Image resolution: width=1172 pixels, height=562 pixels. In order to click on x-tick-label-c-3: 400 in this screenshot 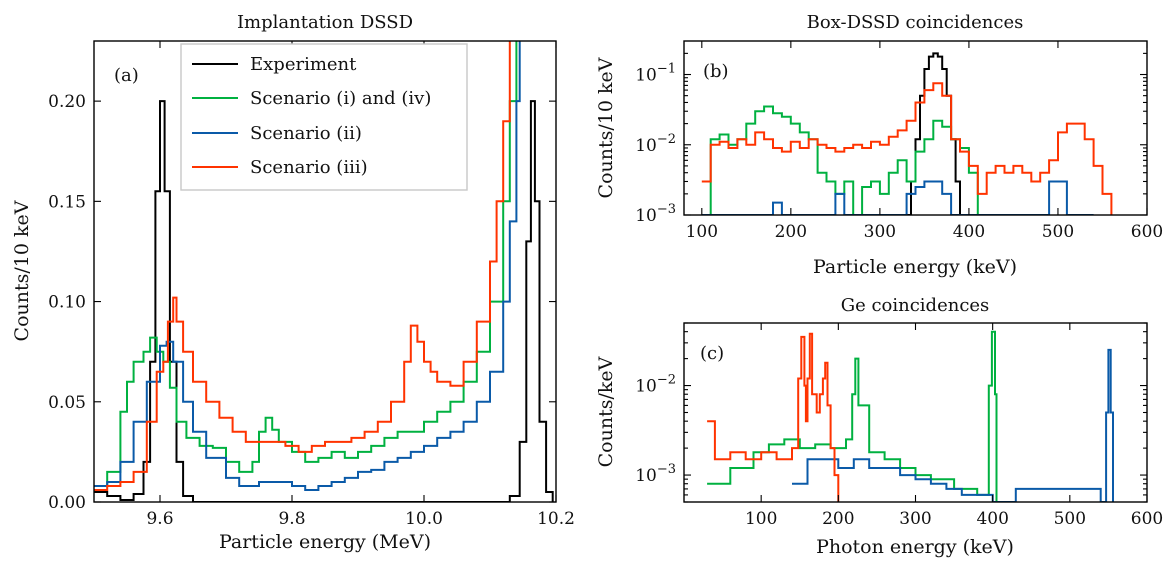, I will do `click(992, 519)`.